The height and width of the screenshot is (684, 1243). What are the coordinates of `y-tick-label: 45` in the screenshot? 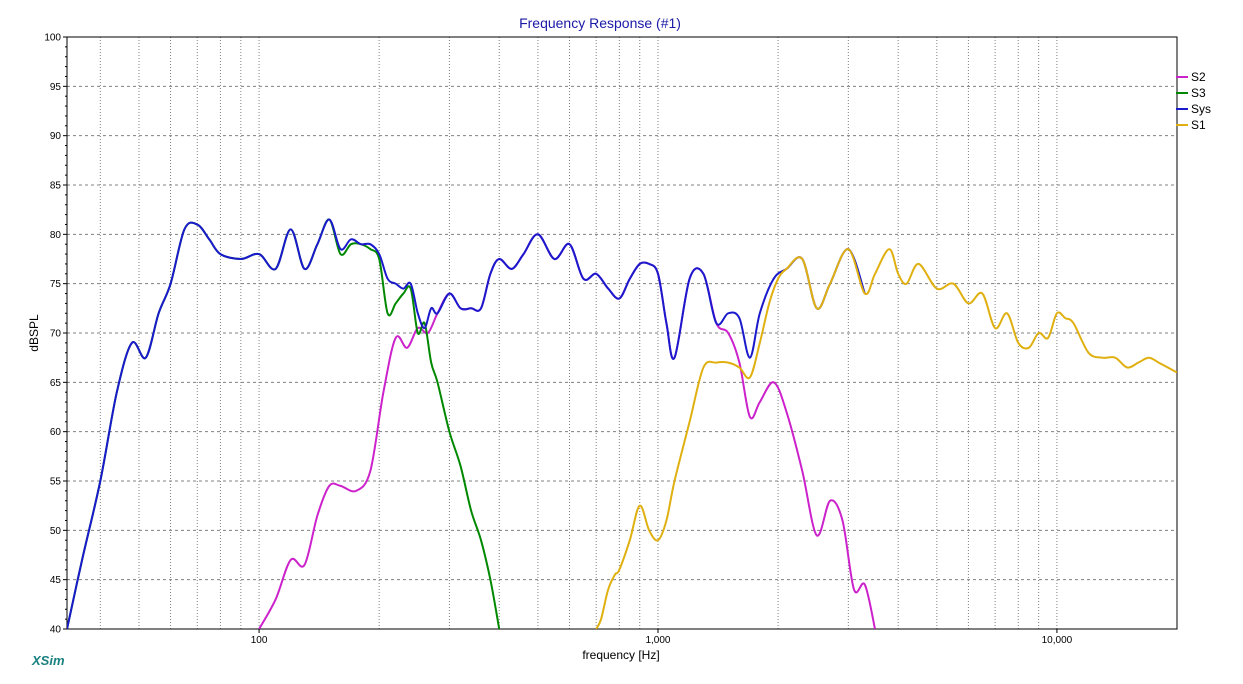 It's located at (56, 580).